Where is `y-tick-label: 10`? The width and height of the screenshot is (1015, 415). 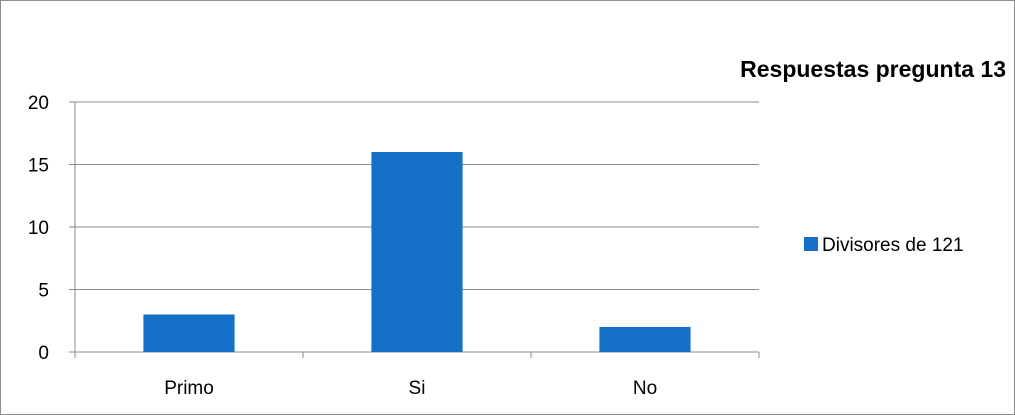
y-tick-label: 10 is located at coordinates (38, 228).